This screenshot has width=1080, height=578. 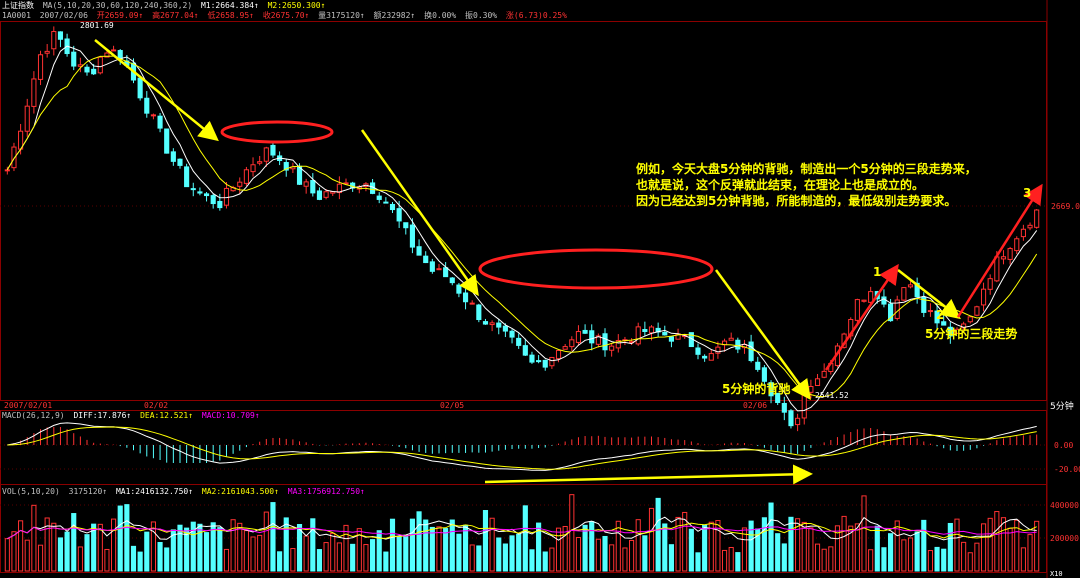 I want to click on open-value: 开2659.09↑, so click(x=120, y=15).